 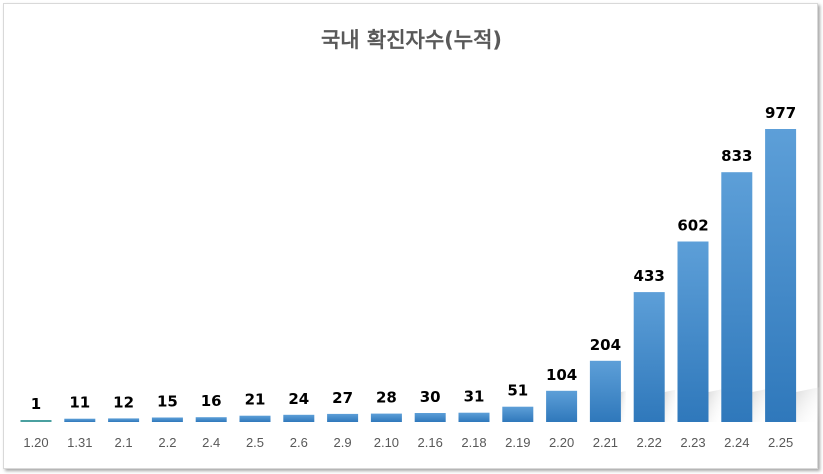 I want to click on x-tick-label-2.9: 2.9, so click(x=343, y=442).